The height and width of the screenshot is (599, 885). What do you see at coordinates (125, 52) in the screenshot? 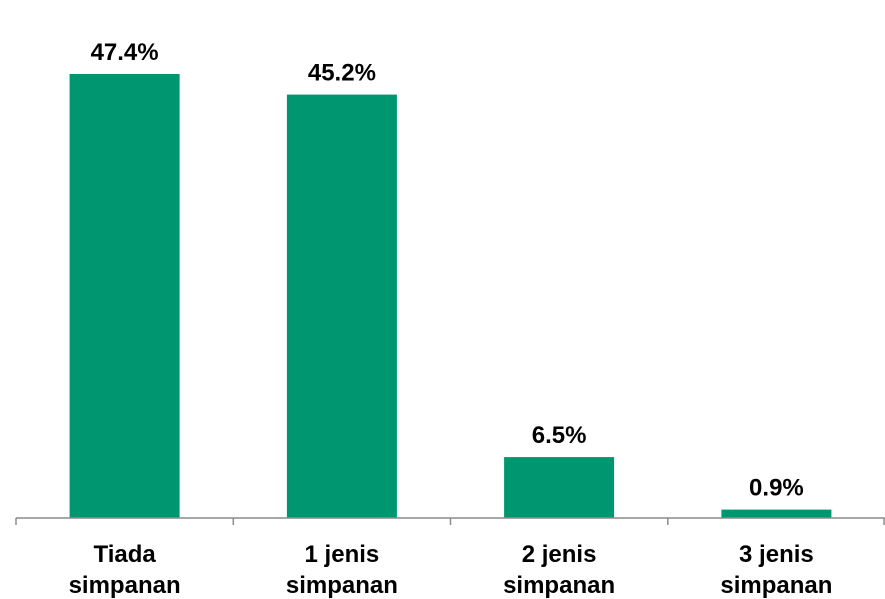
I see `data-label-1: 47.4%` at bounding box center [125, 52].